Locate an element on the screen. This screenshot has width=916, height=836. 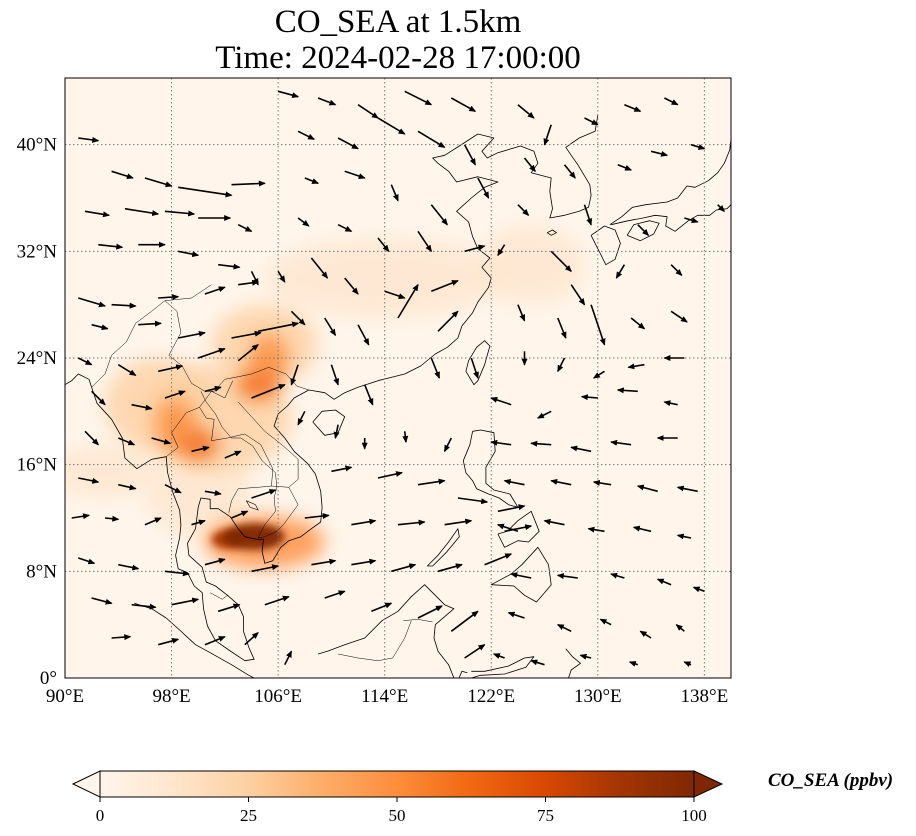
colorbar-extend-max is located at coordinates (708, 784).